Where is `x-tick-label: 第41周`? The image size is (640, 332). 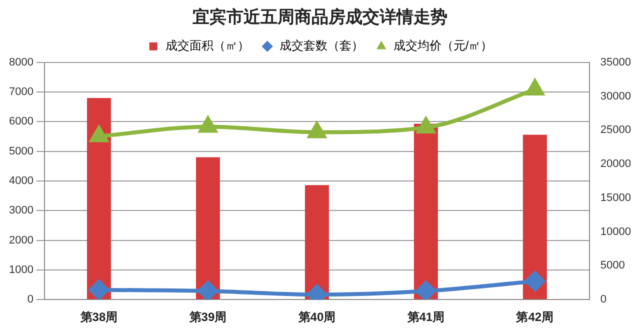 x-tick-label: 第41周 is located at coordinates (425, 317).